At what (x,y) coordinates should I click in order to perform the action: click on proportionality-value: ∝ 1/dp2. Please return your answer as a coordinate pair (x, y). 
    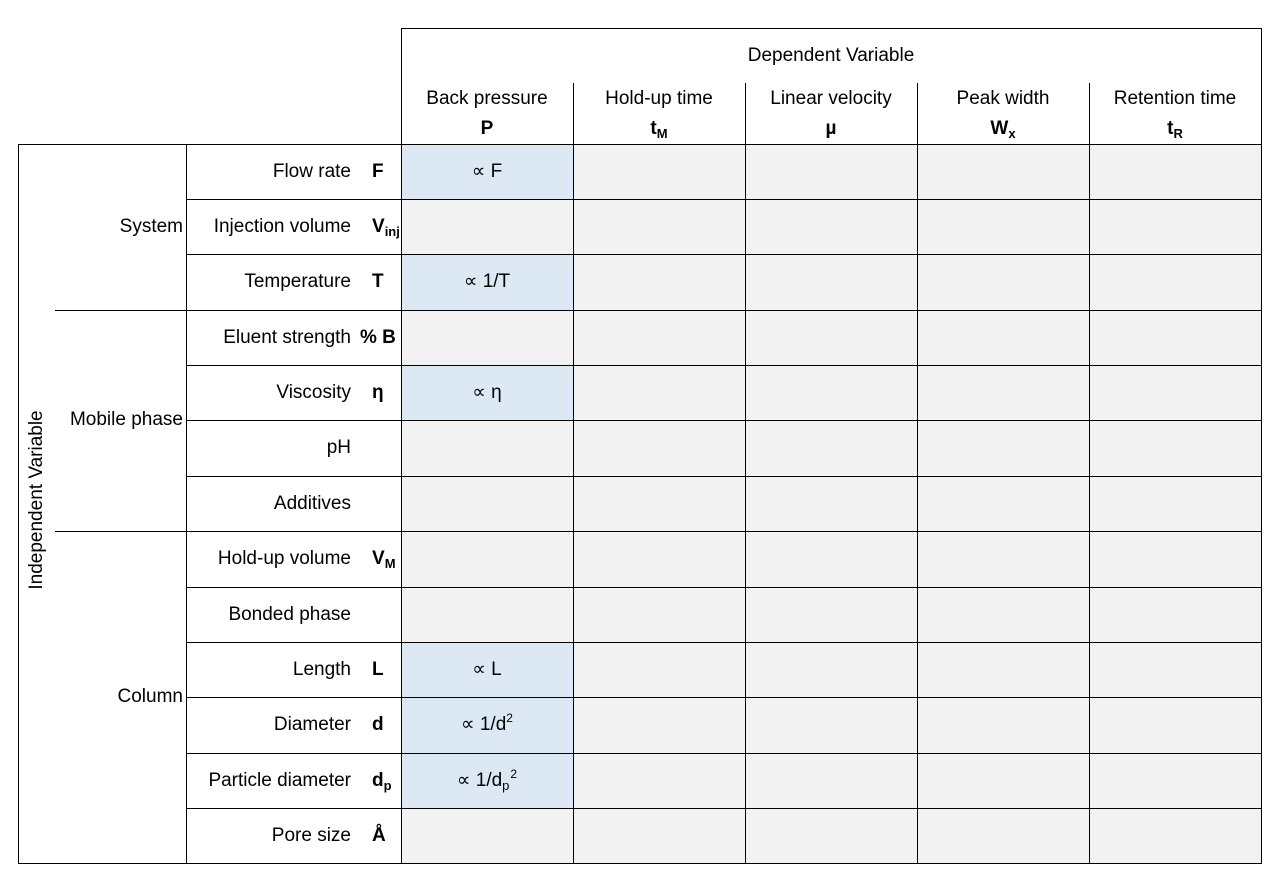
    Looking at the image, I should click on (487, 780).